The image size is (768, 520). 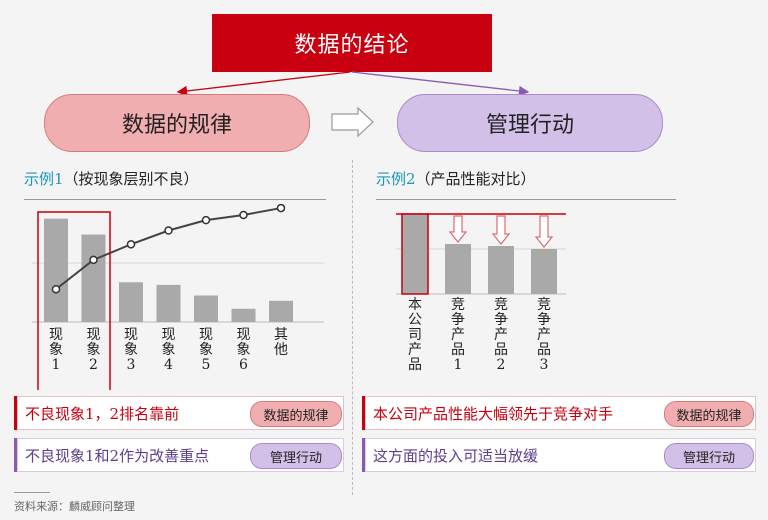 What do you see at coordinates (352, 327) in the screenshot?
I see `section-divider` at bounding box center [352, 327].